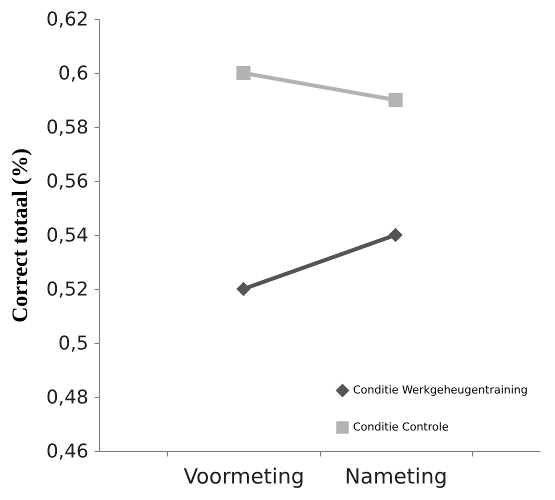 This screenshot has height=500, width=555. Describe the element at coordinates (401, 427) in the screenshot. I see `legend-label: Conditie Controle` at that location.